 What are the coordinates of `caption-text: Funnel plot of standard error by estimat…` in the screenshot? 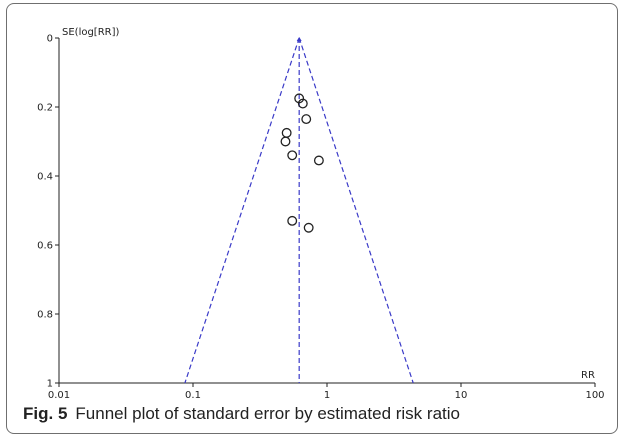 It's located at (267, 413).